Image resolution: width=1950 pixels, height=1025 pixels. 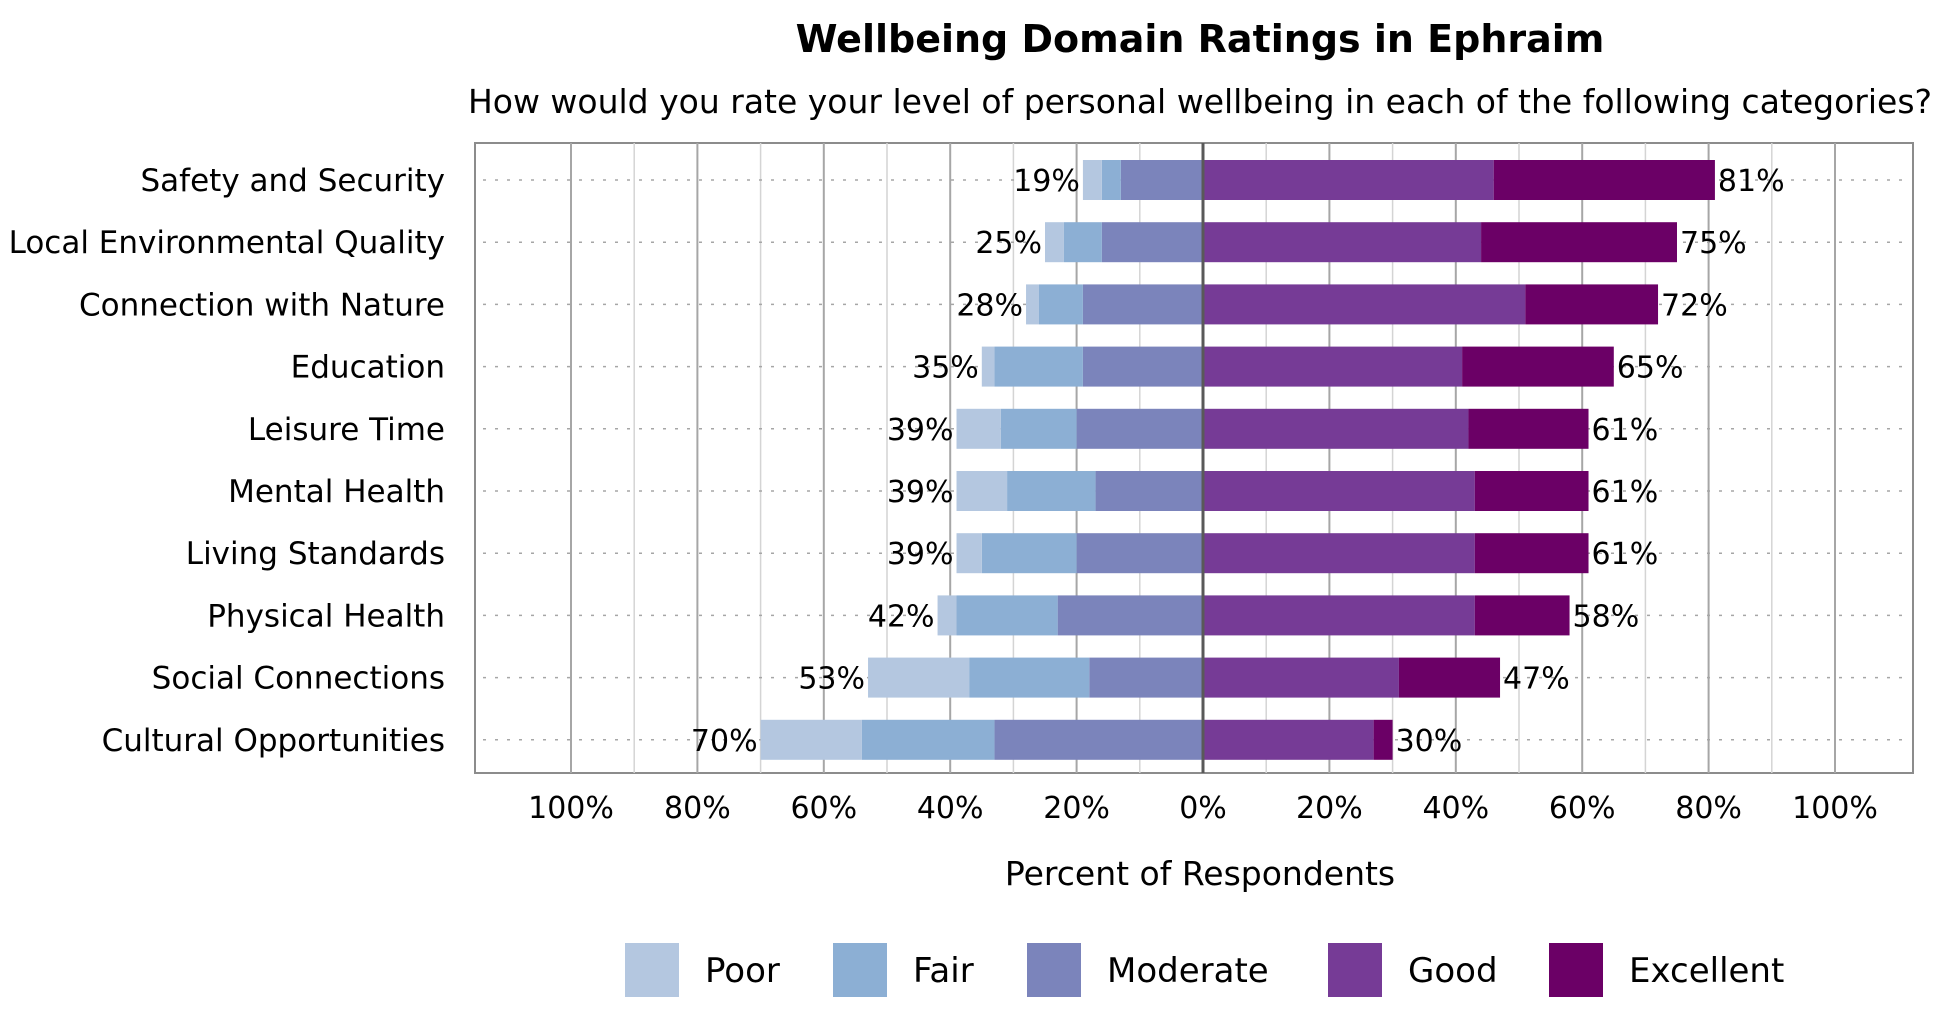 I want to click on legend-label: Good, so click(x=1453, y=971).